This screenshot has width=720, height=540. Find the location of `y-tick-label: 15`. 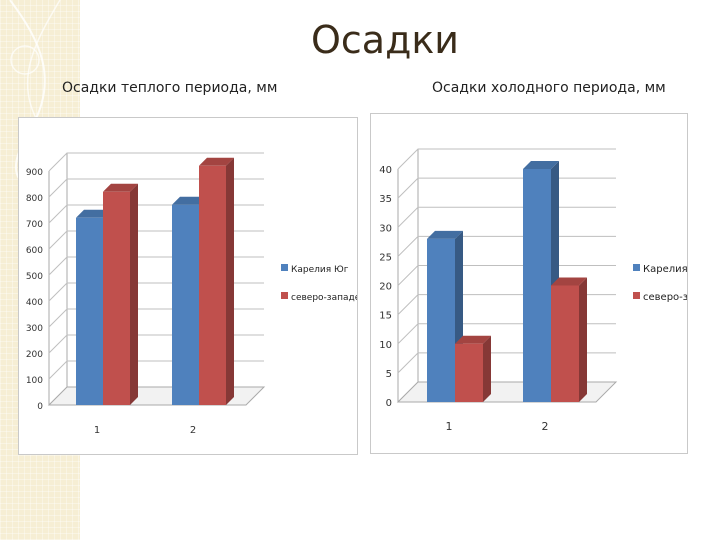

y-tick-label: 15 is located at coordinates (385, 316).